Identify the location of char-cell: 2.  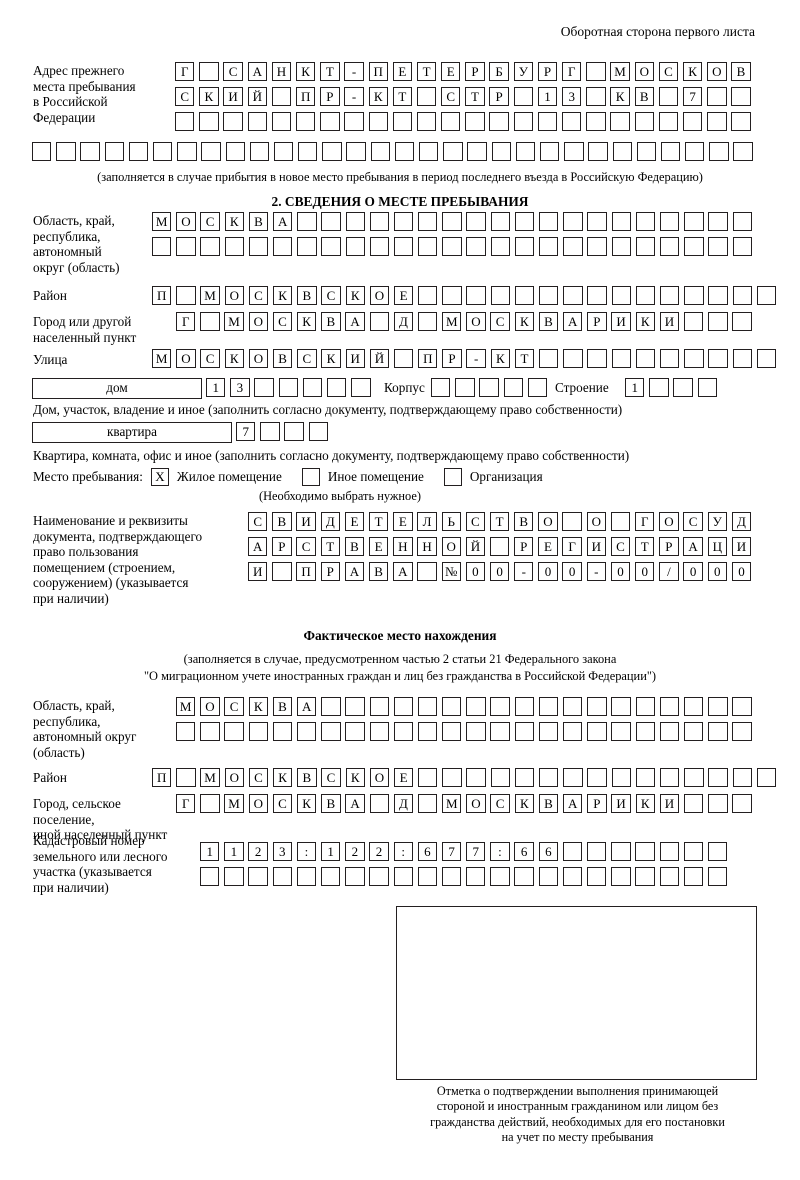
(379, 852).